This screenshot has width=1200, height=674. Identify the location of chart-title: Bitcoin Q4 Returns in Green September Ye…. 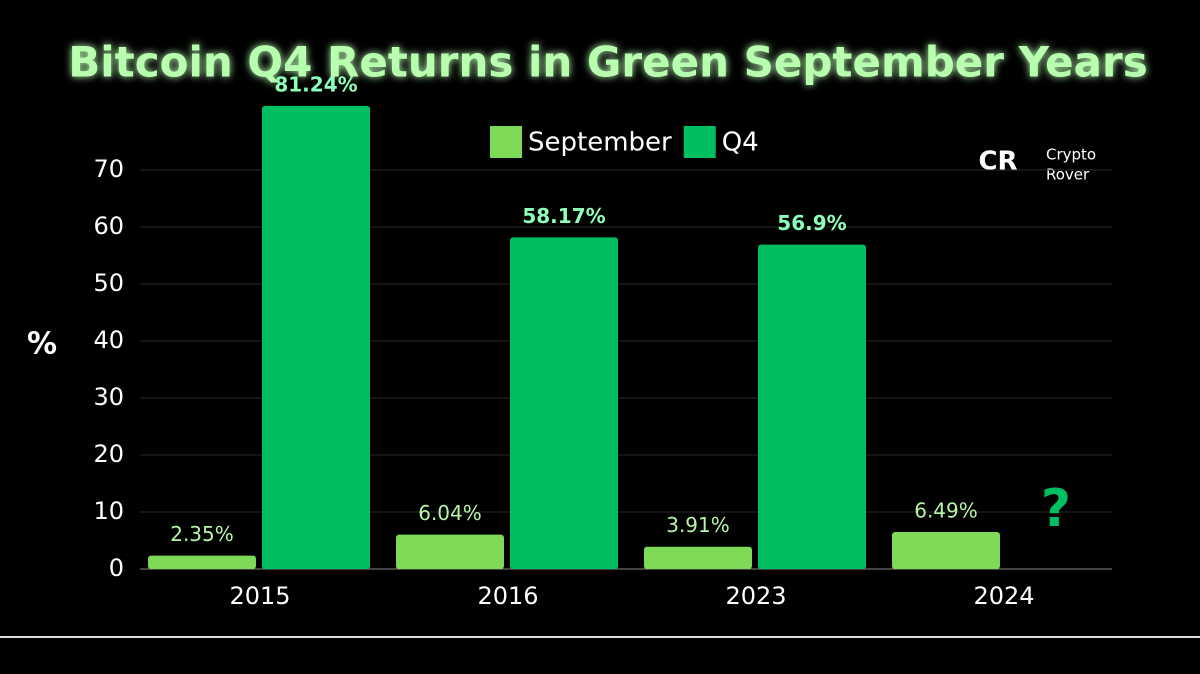
(607, 62).